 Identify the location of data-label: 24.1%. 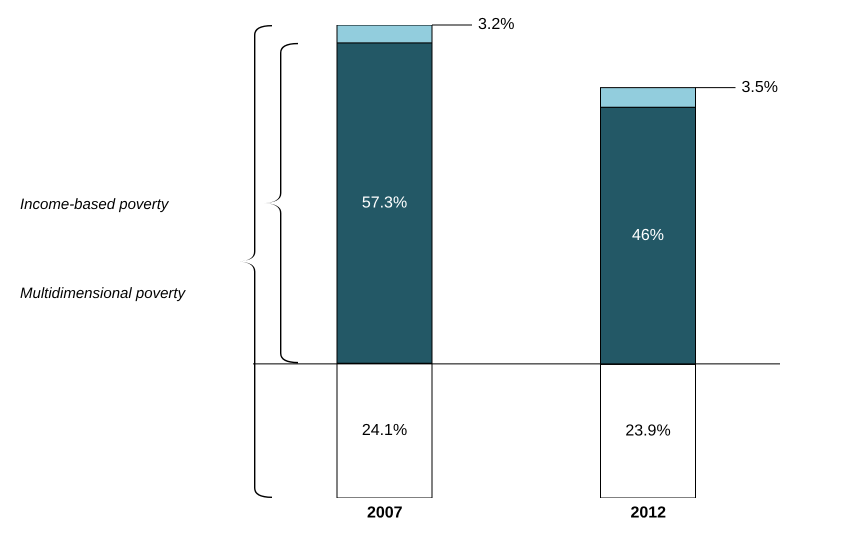
(385, 430).